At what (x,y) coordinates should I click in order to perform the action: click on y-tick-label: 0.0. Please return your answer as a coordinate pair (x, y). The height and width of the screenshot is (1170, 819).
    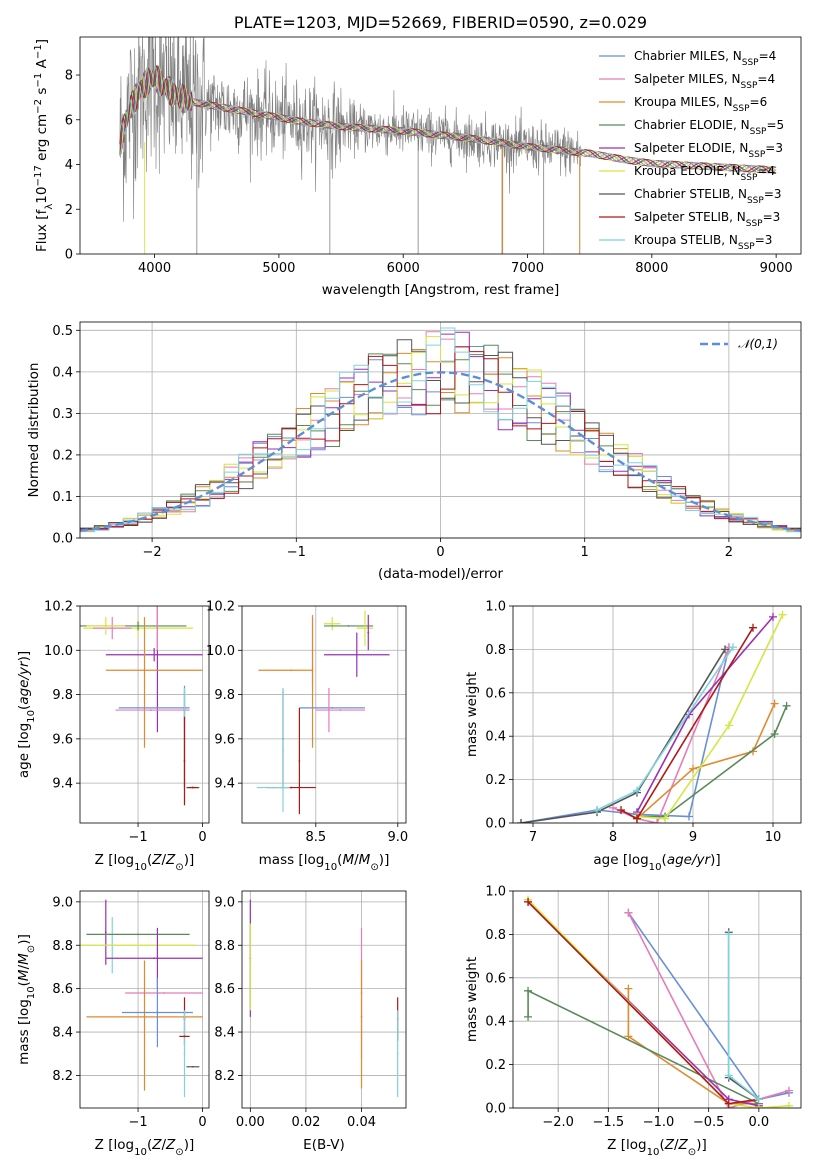
    Looking at the image, I should click on (495, 824).